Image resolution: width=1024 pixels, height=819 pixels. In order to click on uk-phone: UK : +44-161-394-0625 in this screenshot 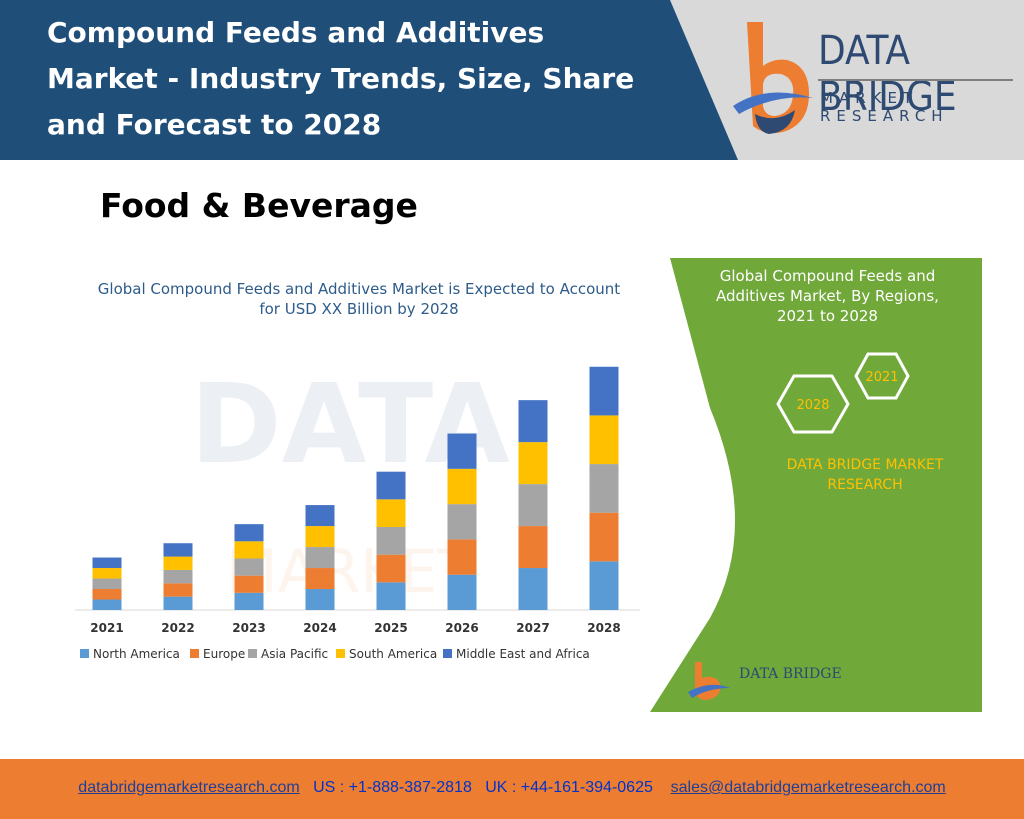, I will do `click(569, 787)`.